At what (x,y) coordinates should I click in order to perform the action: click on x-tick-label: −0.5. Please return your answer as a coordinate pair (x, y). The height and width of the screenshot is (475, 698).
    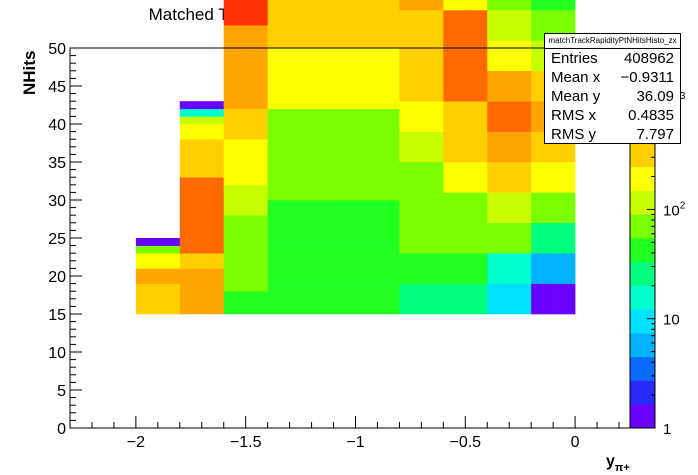
    Looking at the image, I should click on (465, 442).